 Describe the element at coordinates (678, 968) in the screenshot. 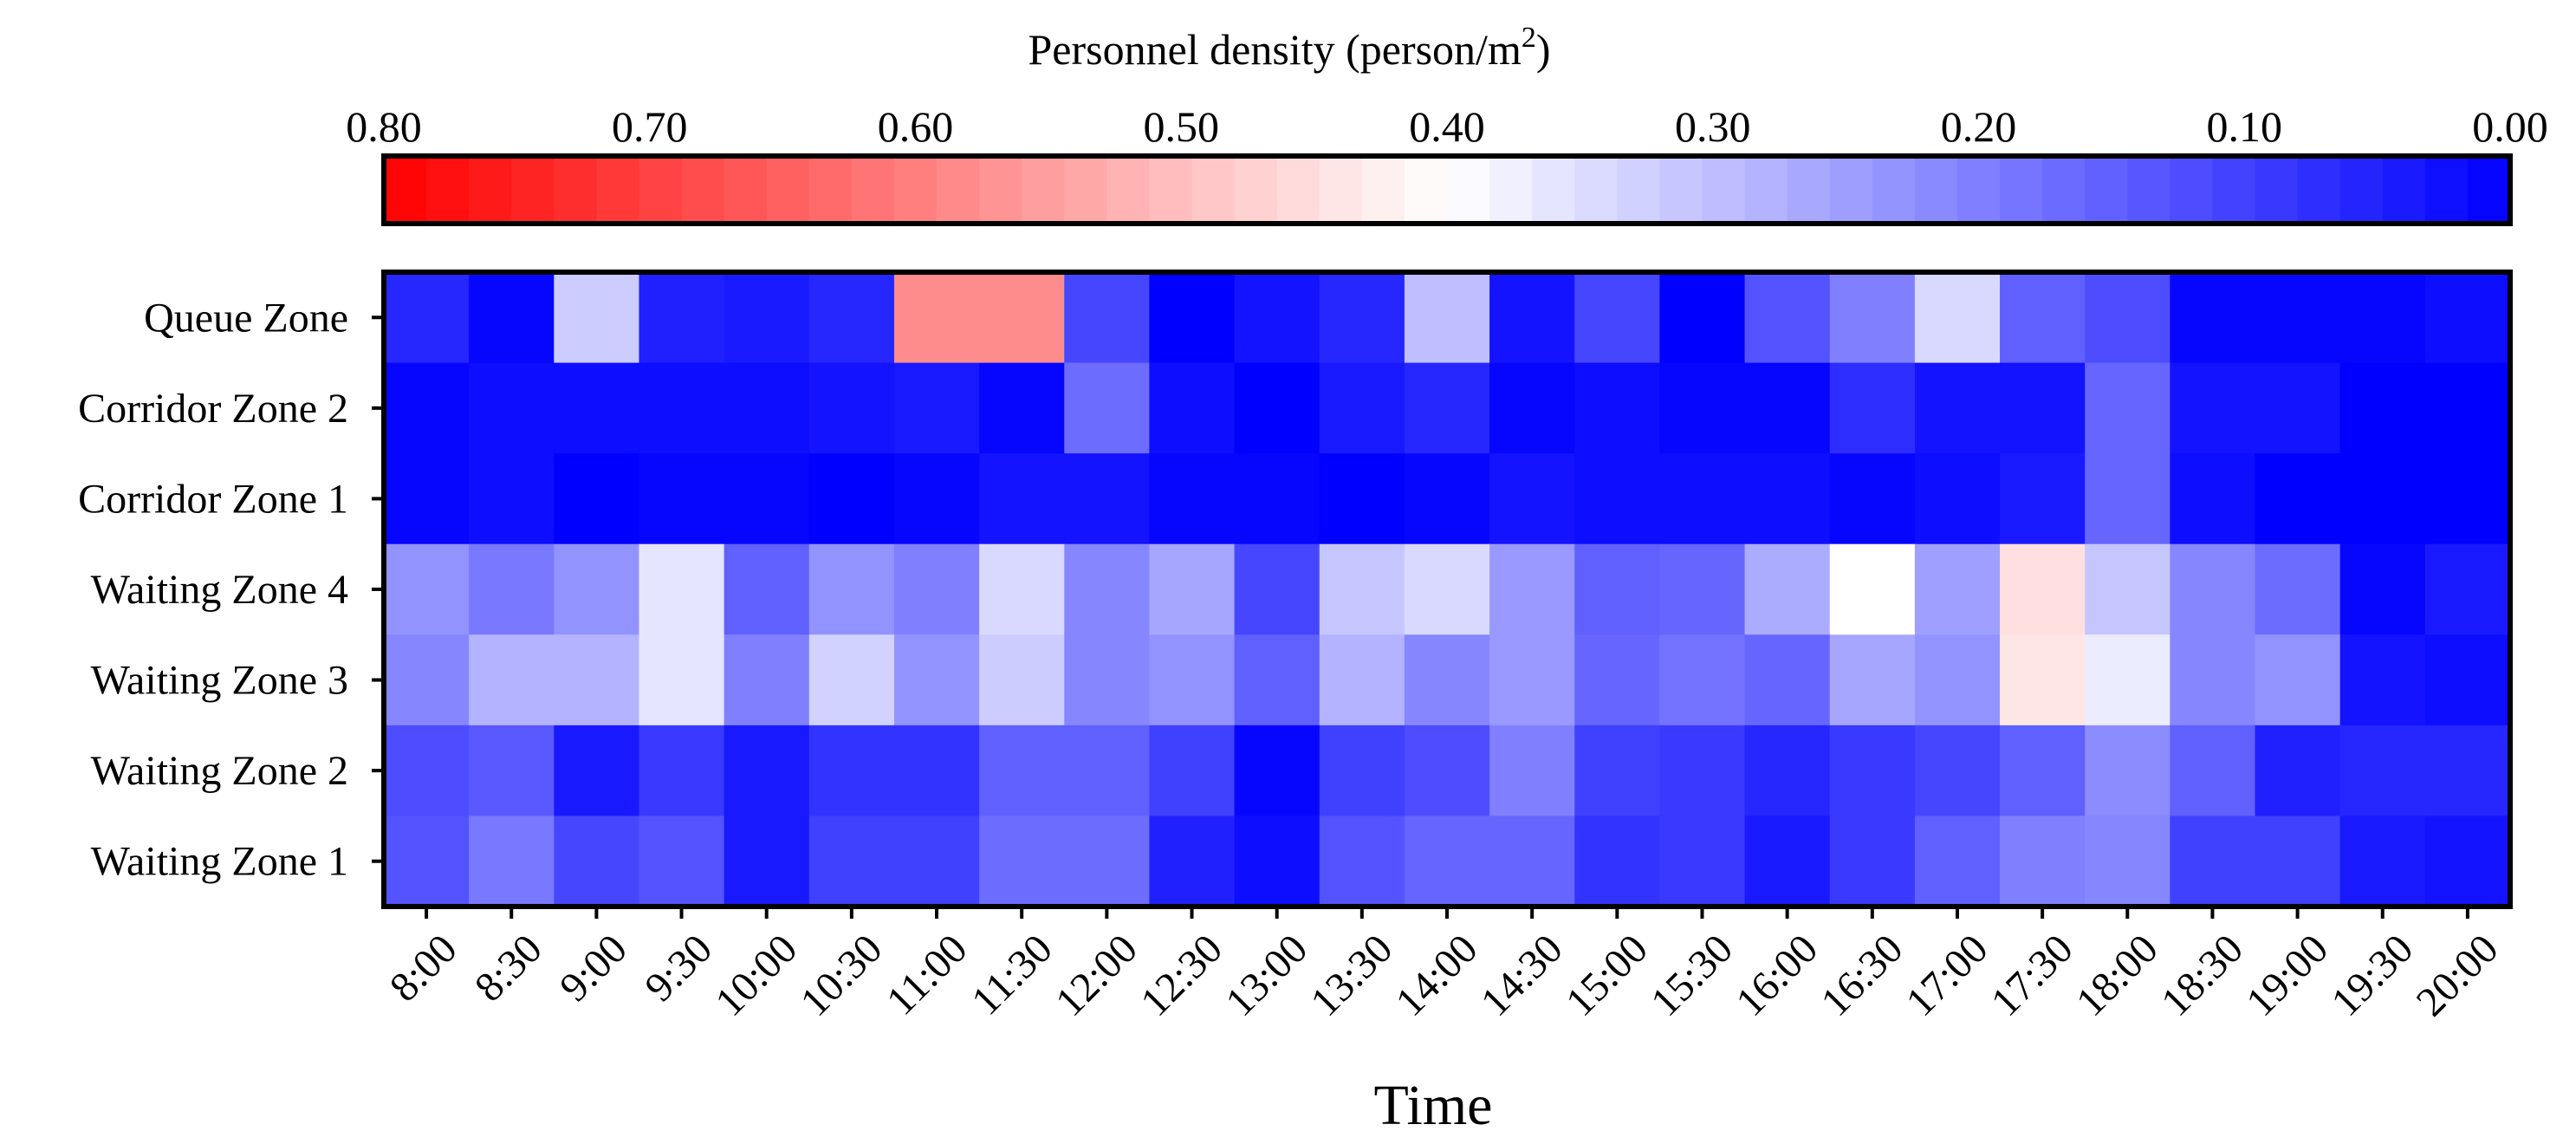

I see `x-tick-label: 9:30` at that location.